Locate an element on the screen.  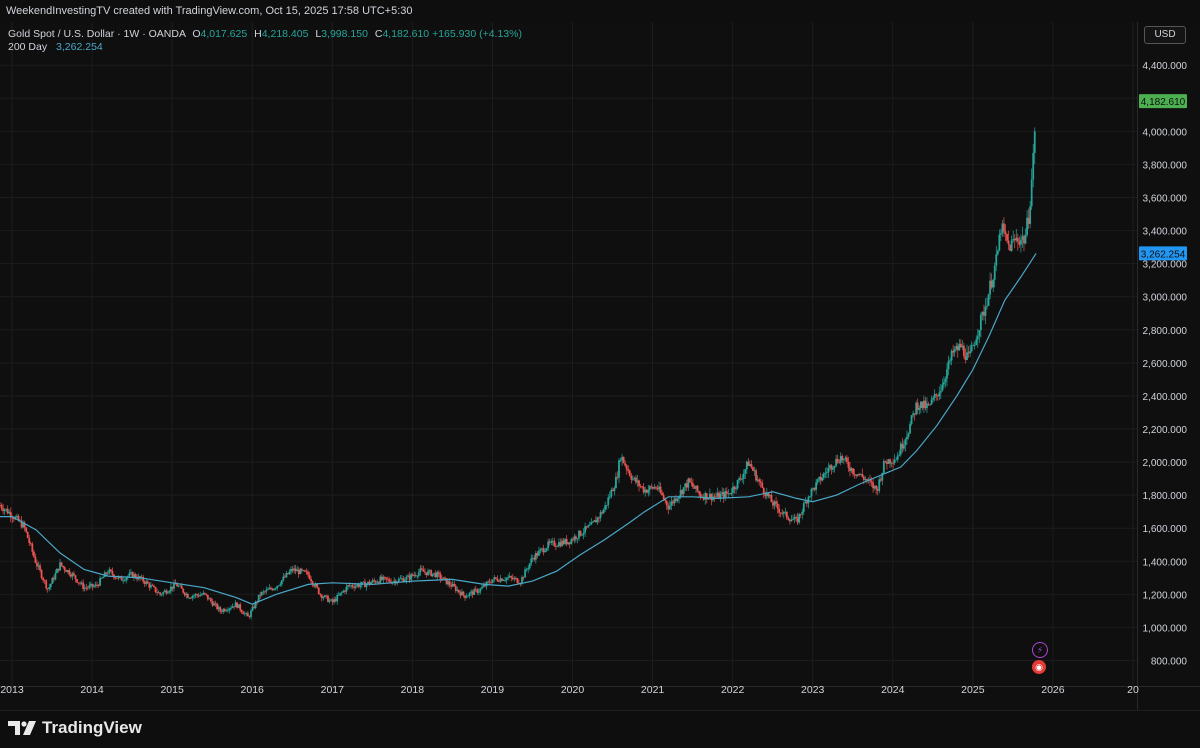
close-value: 4,182.610 is located at coordinates (406, 34).